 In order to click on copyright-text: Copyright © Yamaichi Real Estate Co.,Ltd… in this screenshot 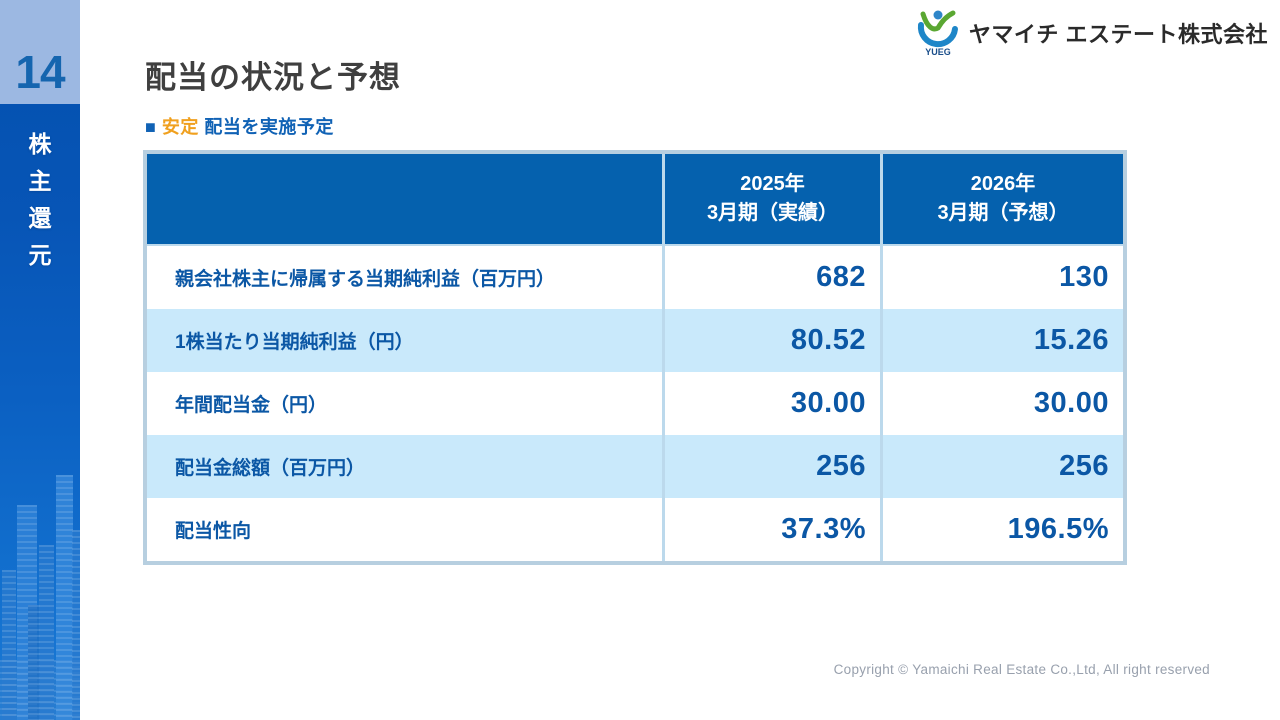, I will do `click(1021, 669)`.